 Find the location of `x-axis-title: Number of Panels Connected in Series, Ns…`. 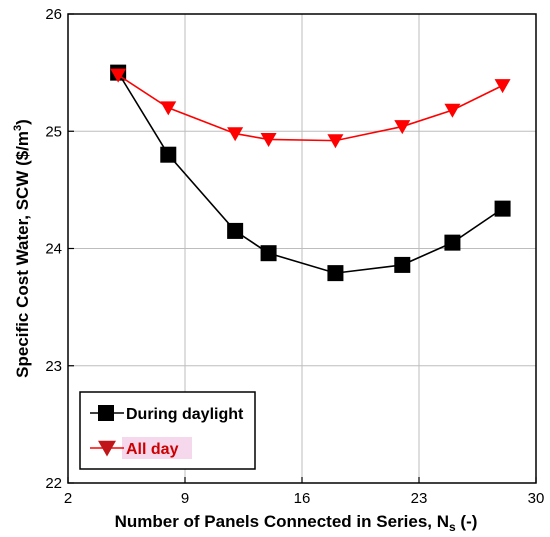

x-axis-title: Number of Panels Connected in Series, Ns… is located at coordinates (296, 523).